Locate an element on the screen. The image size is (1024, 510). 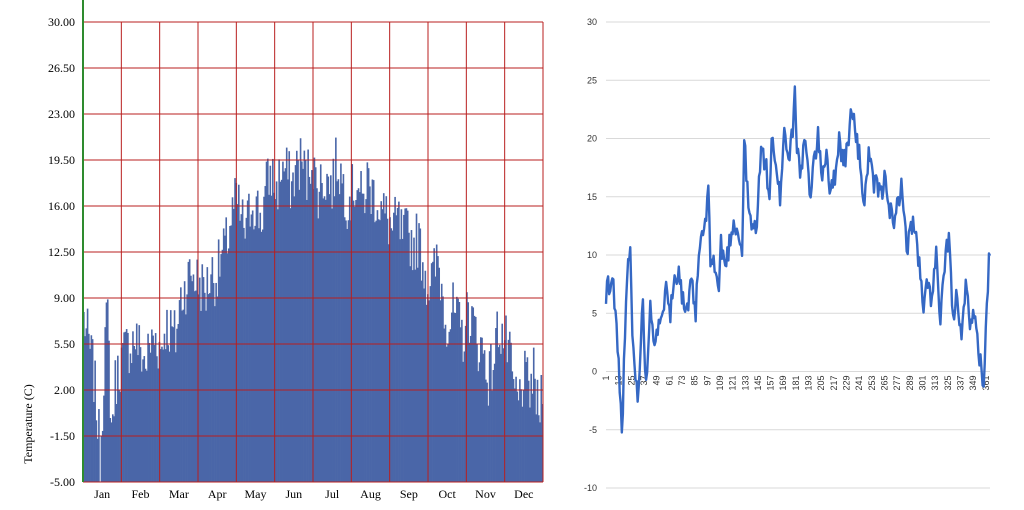
x-tick-label: Feb is located at coordinates (141, 494).